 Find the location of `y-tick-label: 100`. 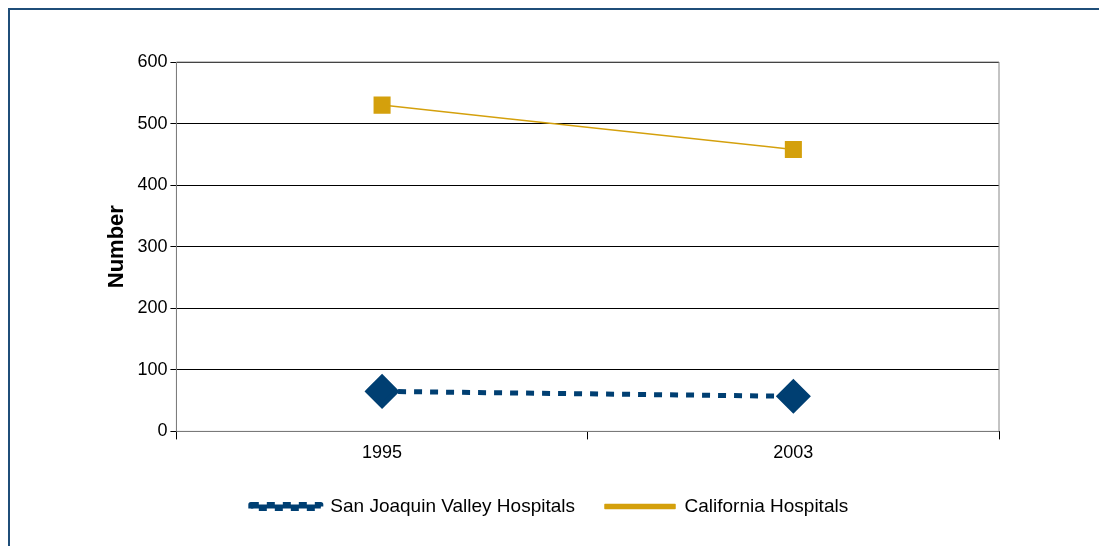

y-tick-label: 100 is located at coordinates (152, 368).